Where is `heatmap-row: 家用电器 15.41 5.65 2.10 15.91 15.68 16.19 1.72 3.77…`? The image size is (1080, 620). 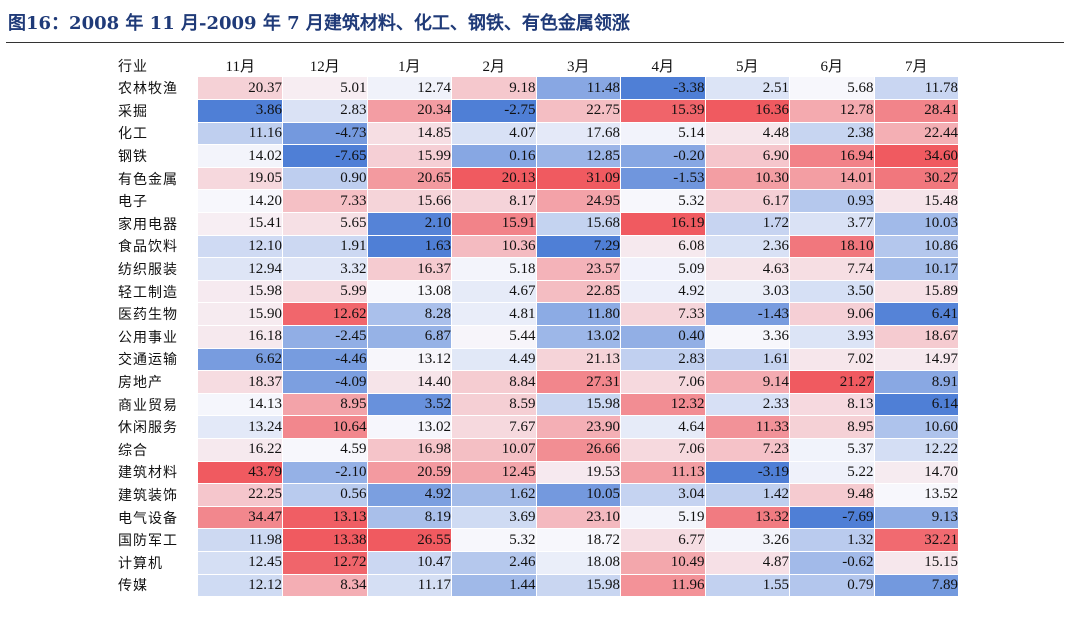
heatmap-row: 家用电器 15.41 5.65 2.10 15.91 15.68 16.19 1.72 3.77… is located at coordinates (538, 224).